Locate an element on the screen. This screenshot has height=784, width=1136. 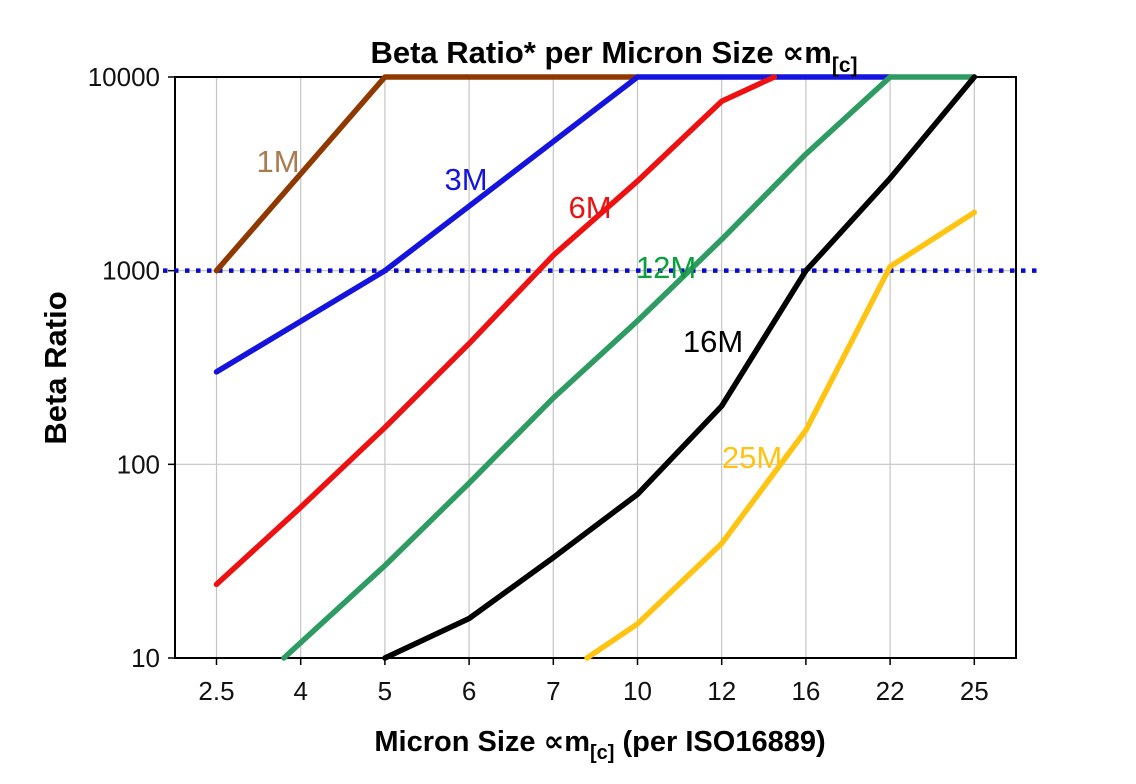
x-tick-label: 12 is located at coordinates (721, 691).